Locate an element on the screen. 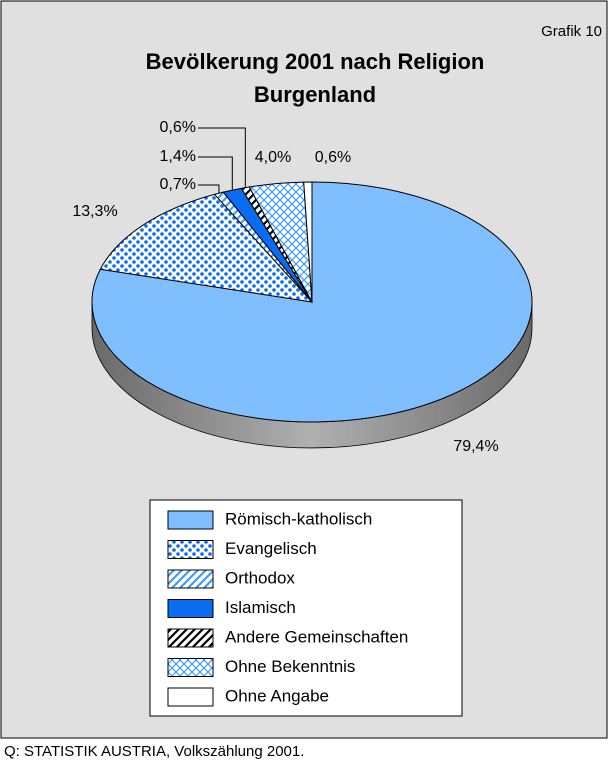  value-label: 4,0% is located at coordinates (273, 157).